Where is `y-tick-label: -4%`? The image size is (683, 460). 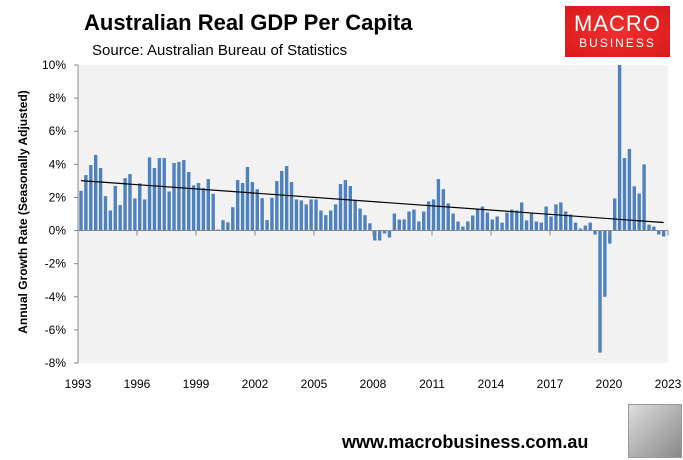
y-tick-label: -4% is located at coordinates (56, 297).